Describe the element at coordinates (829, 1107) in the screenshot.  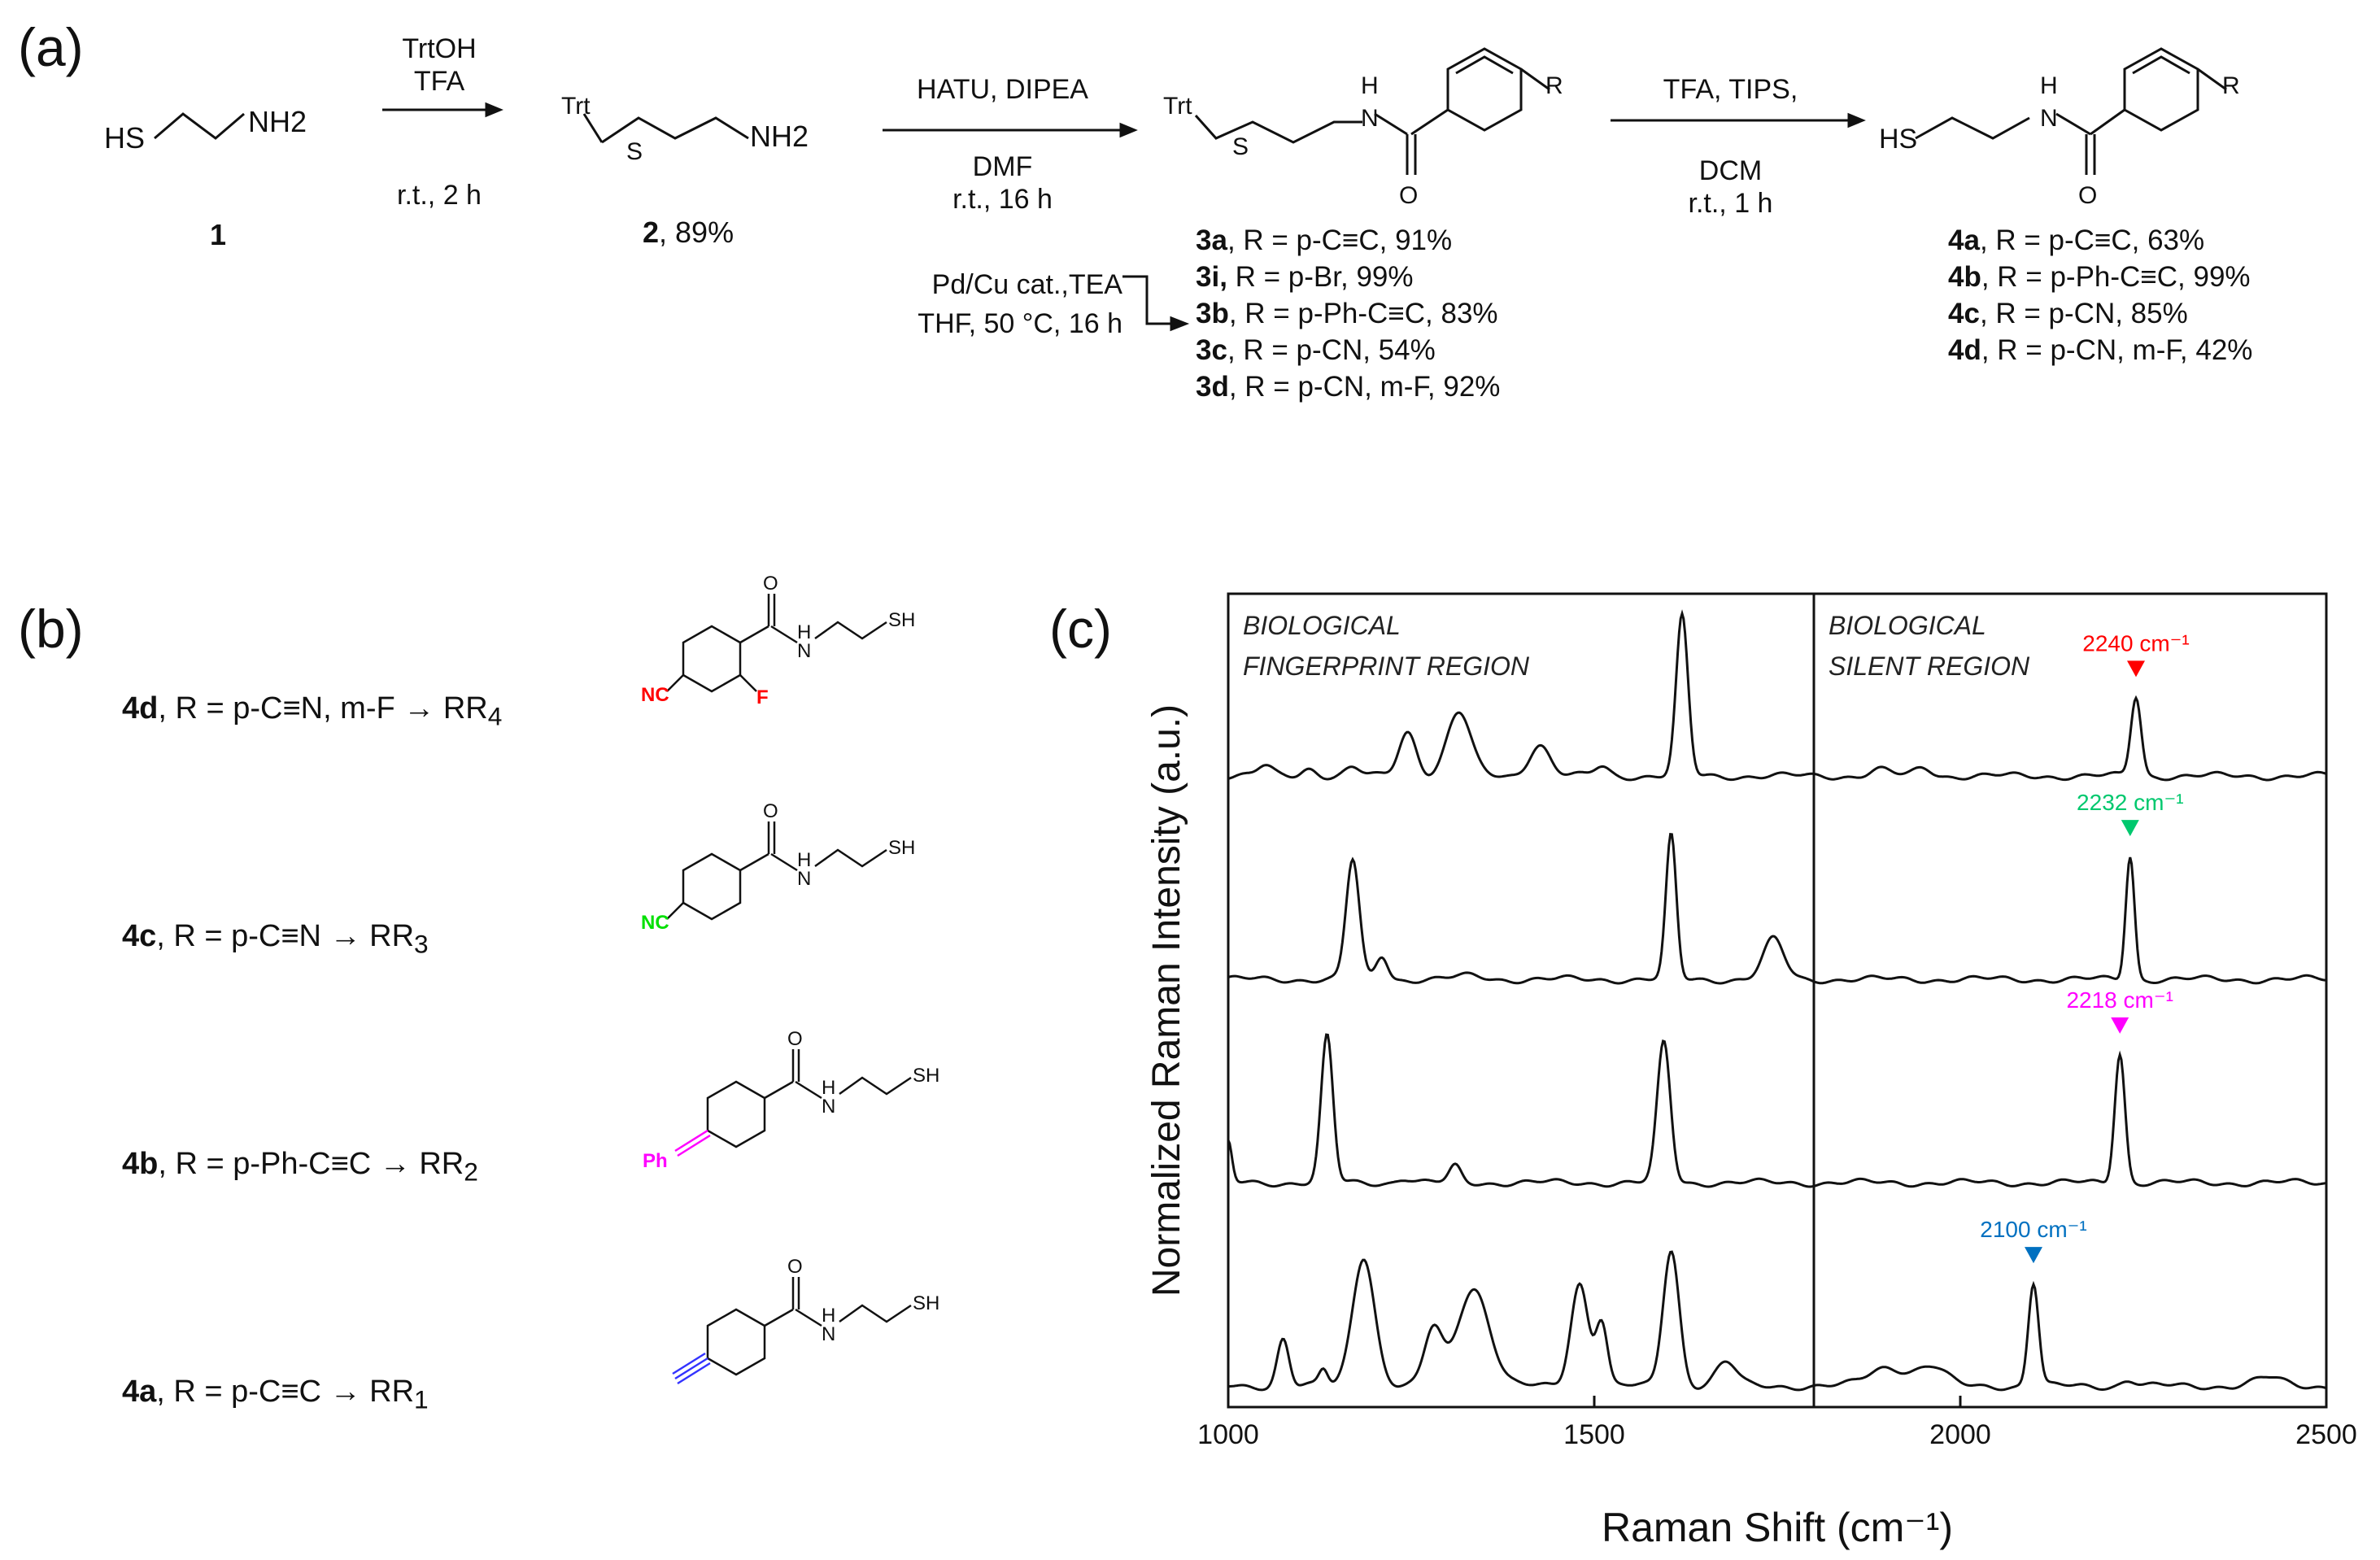
I see `r3-n: N` at that location.